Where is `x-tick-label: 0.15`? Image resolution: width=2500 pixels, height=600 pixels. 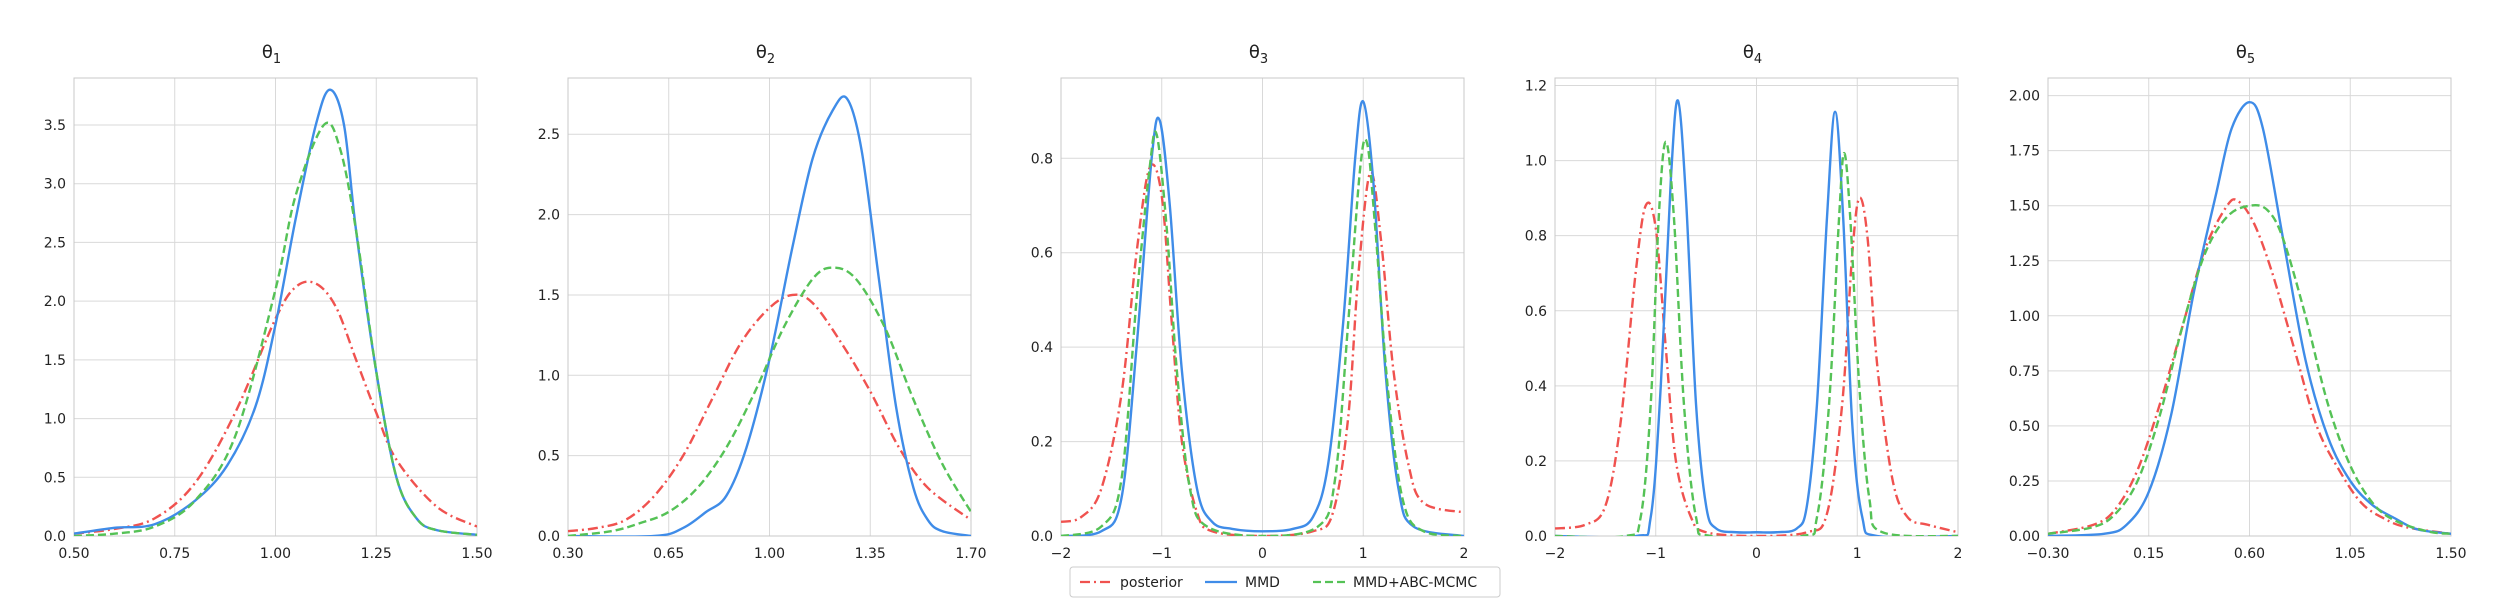 x-tick-label: 0.15 is located at coordinates (2148, 554).